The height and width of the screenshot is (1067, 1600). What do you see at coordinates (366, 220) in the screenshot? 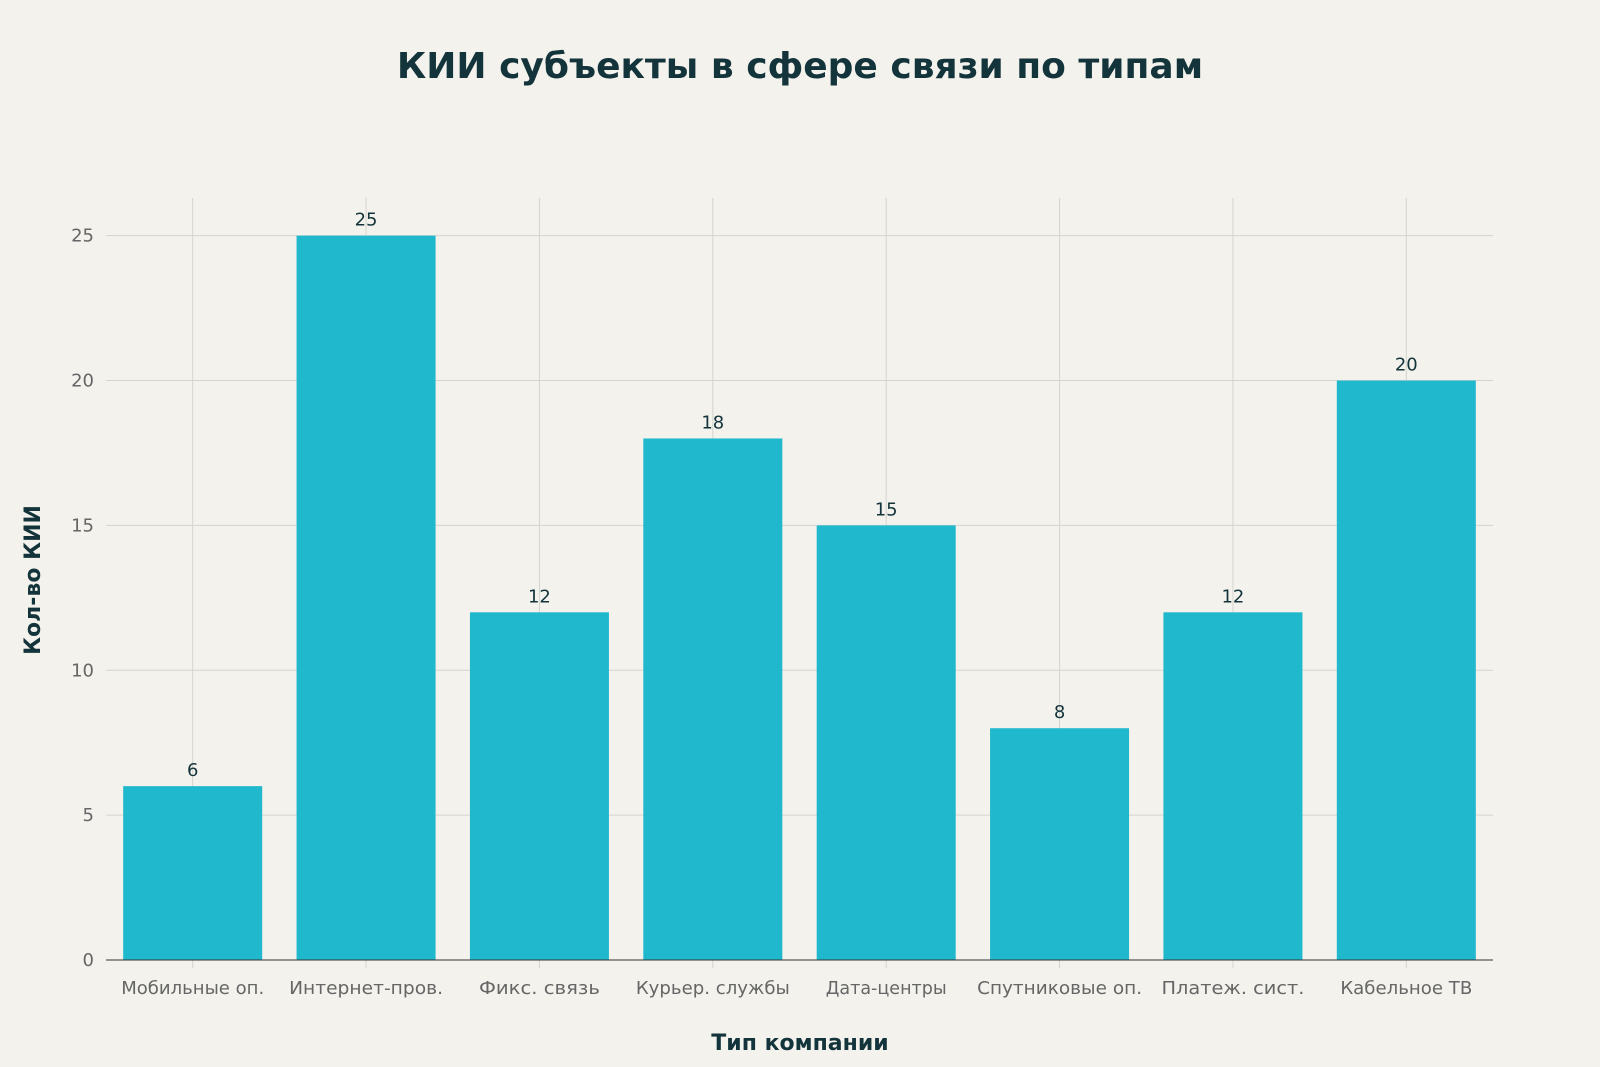
I see `data-label: 25` at bounding box center [366, 220].